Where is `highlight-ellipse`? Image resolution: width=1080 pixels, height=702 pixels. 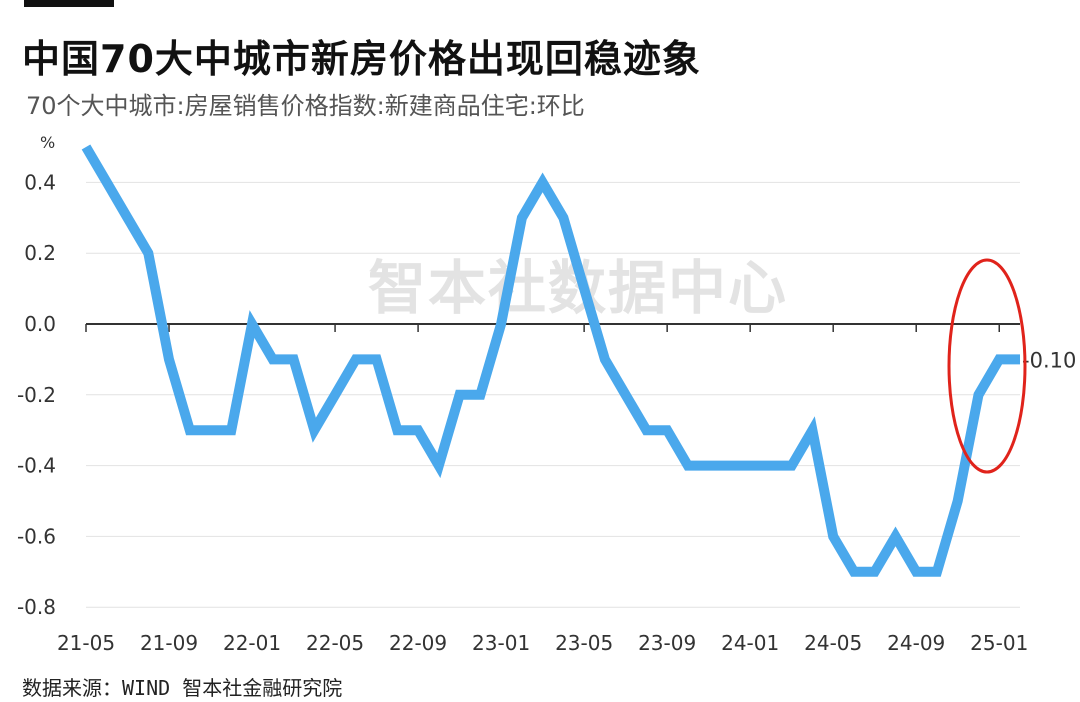 highlight-ellipse is located at coordinates (987, 366).